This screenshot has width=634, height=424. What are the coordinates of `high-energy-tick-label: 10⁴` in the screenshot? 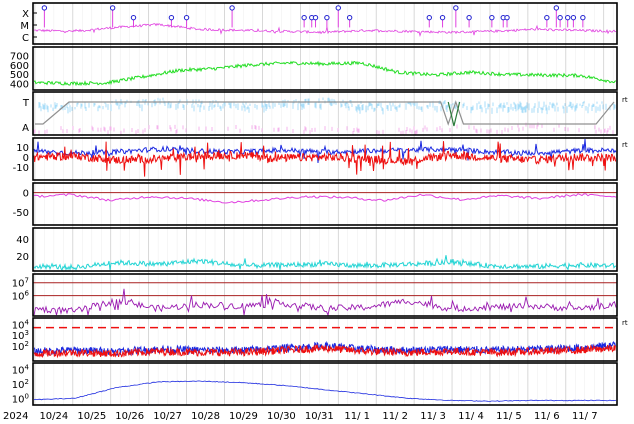 It's located at (21, 370).